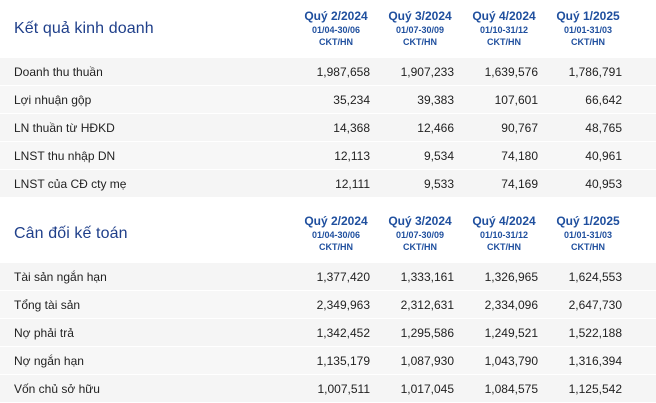  I want to click on cell-value: 1,326,965, so click(511, 277).